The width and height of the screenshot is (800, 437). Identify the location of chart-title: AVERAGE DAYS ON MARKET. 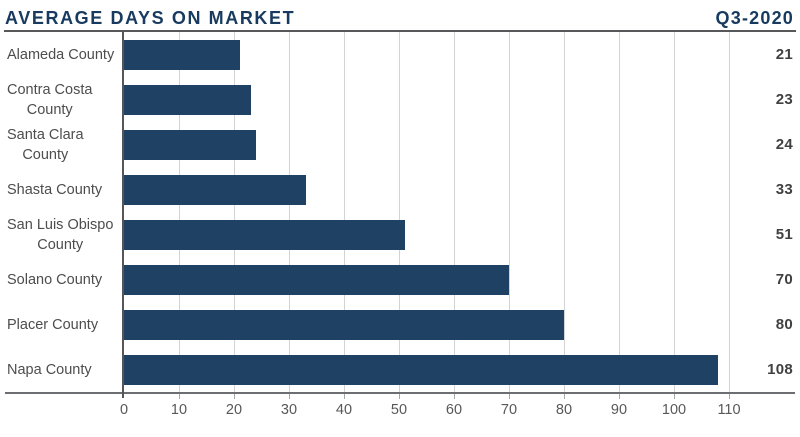
(150, 18).